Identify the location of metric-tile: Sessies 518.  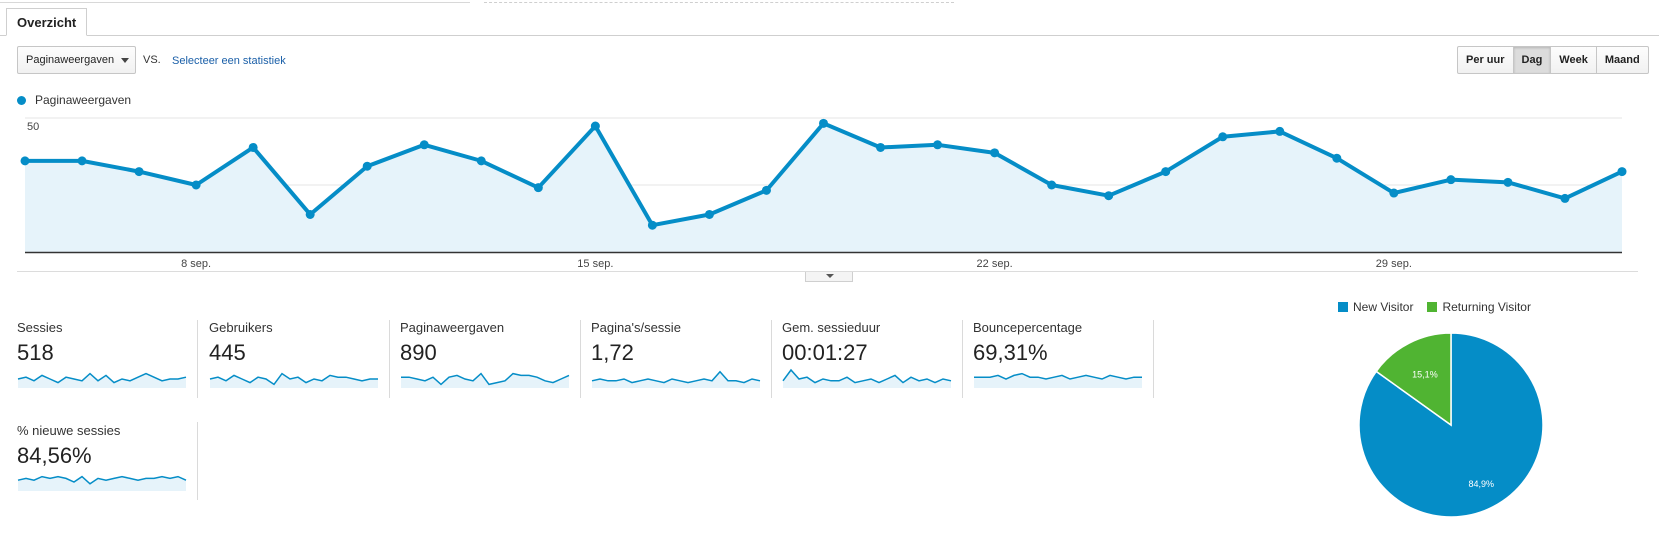
(112, 360).